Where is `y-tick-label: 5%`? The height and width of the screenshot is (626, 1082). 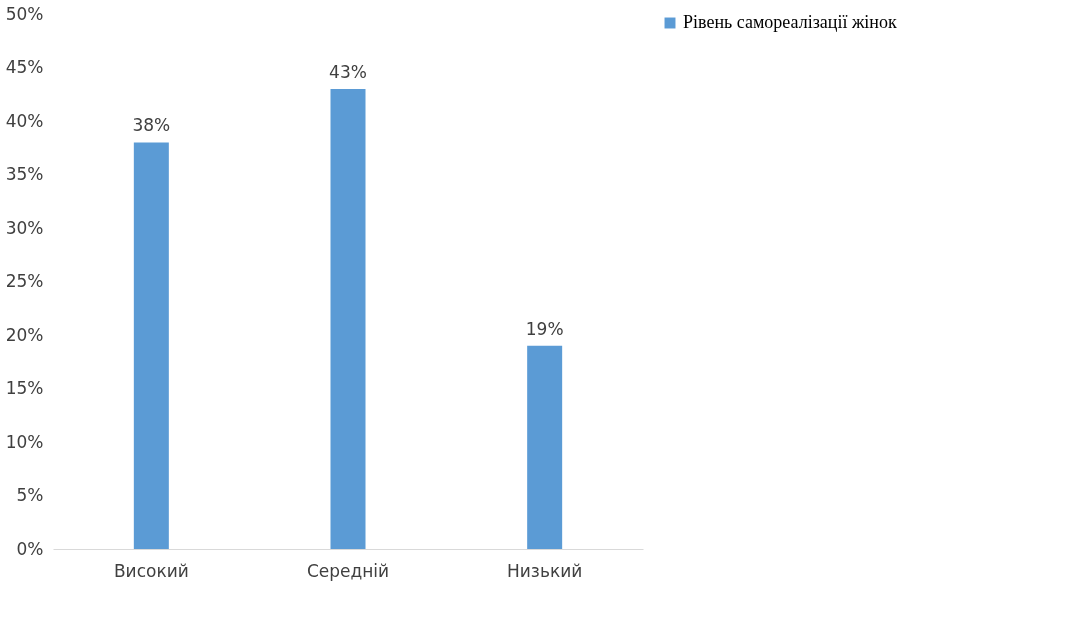
y-tick-label: 5% is located at coordinates (30, 495).